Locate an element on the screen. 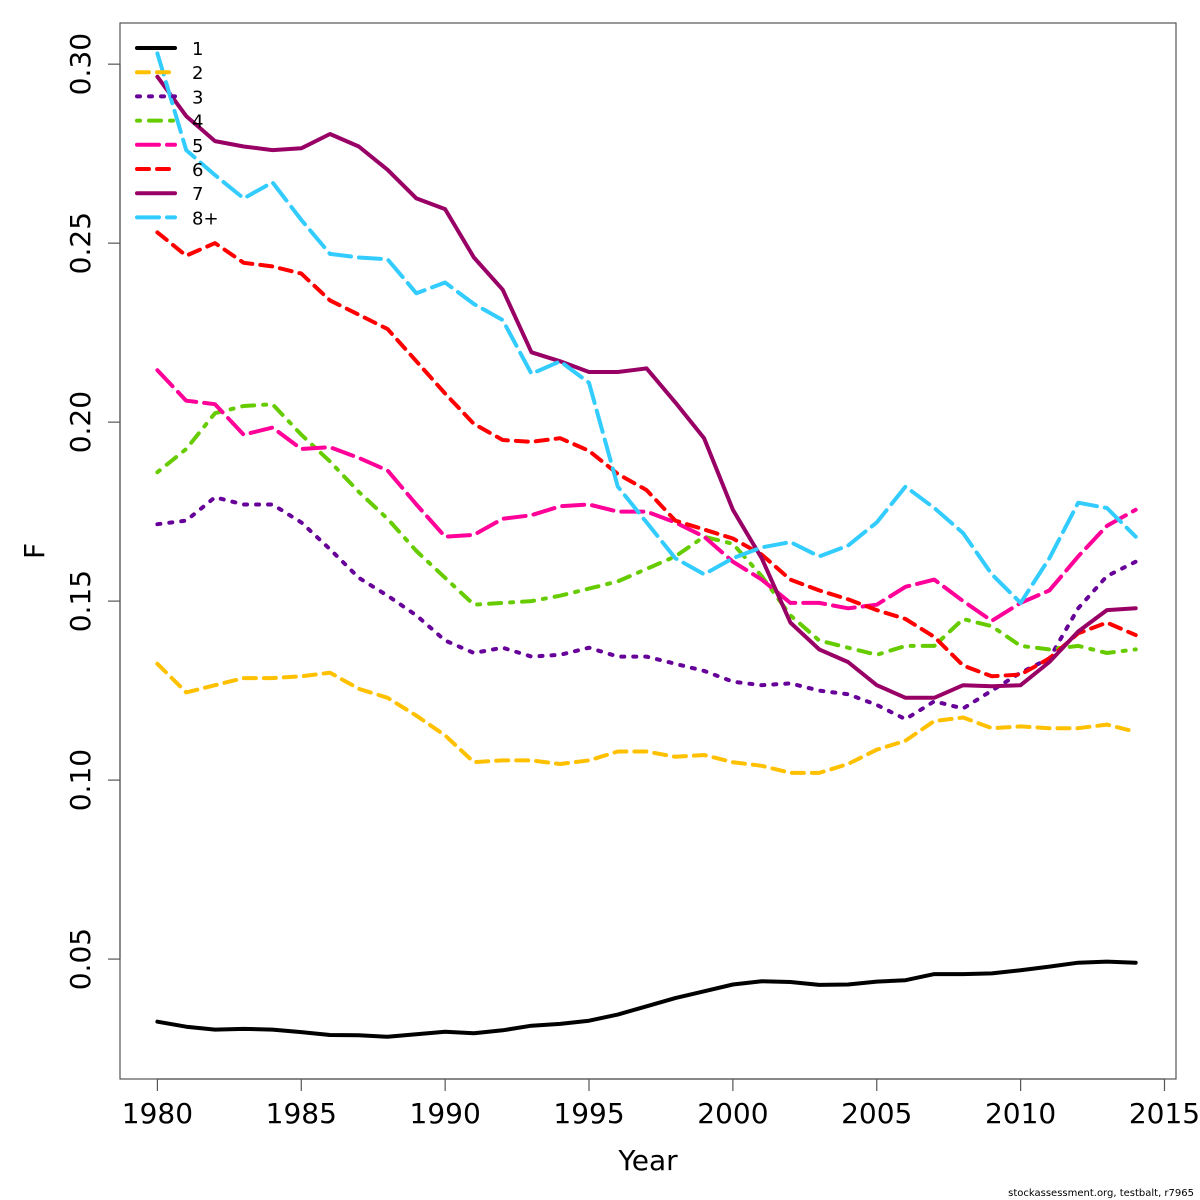 The width and height of the screenshot is (1200, 1200). x-tick-label: 1995 is located at coordinates (588, 1113).